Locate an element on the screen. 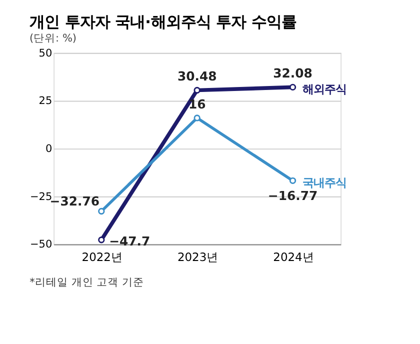 This screenshot has width=420, height=344. text: *리테일 개인 고객 기준 is located at coordinates (87, 282).